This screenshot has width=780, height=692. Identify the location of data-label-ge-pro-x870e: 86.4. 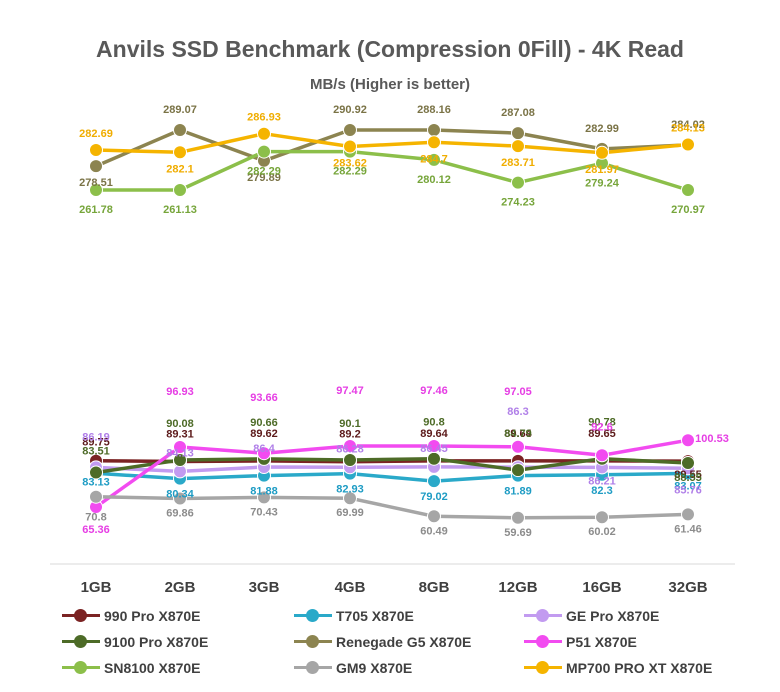
(264, 449).